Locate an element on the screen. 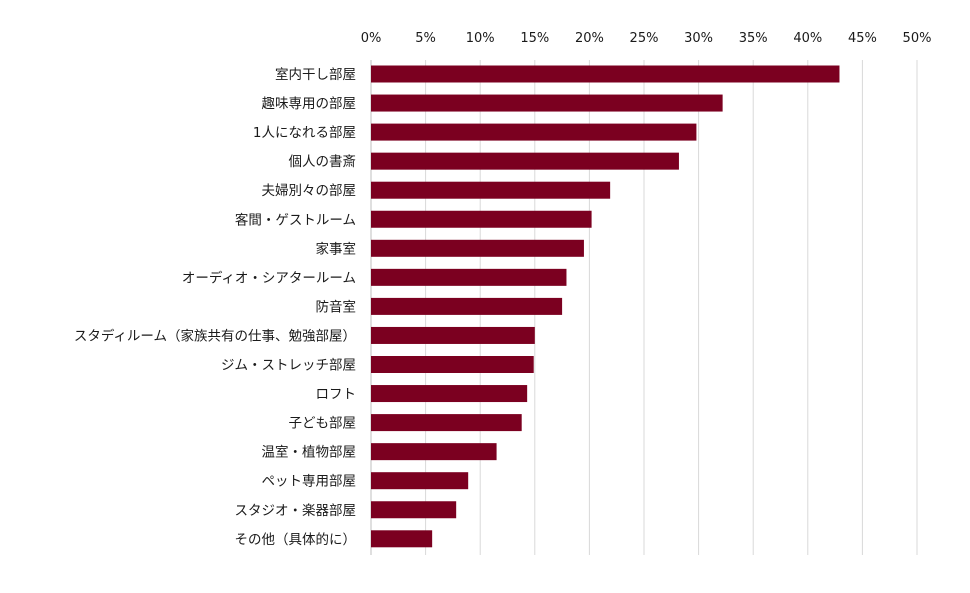 Image resolution: width=970 pixels, height=593 pixels. category-label: オーディオ・シアタールーム is located at coordinates (269, 277).